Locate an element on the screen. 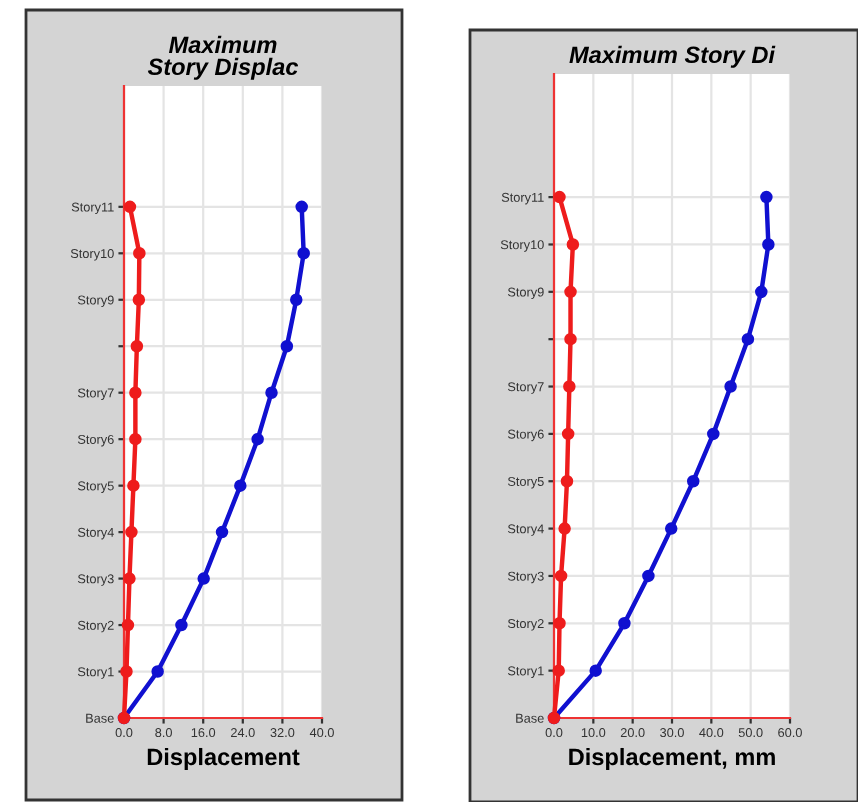 This screenshot has width=858, height=802. x-axis-title: Displacement, mm is located at coordinates (672, 758).